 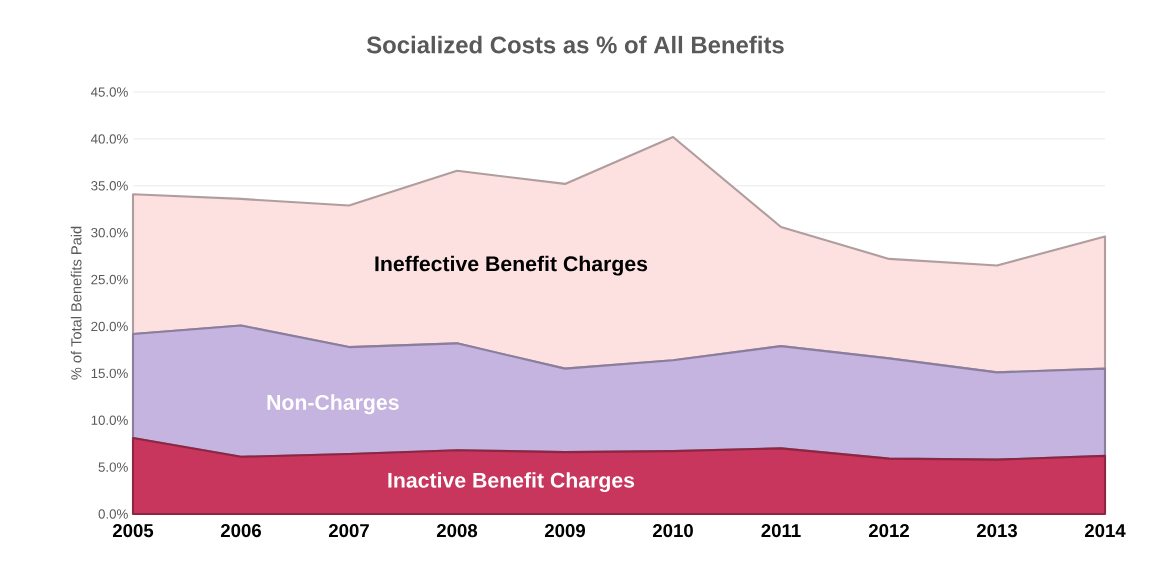 What do you see at coordinates (1105, 531) in the screenshot?
I see `x-tick-label: 2014` at bounding box center [1105, 531].